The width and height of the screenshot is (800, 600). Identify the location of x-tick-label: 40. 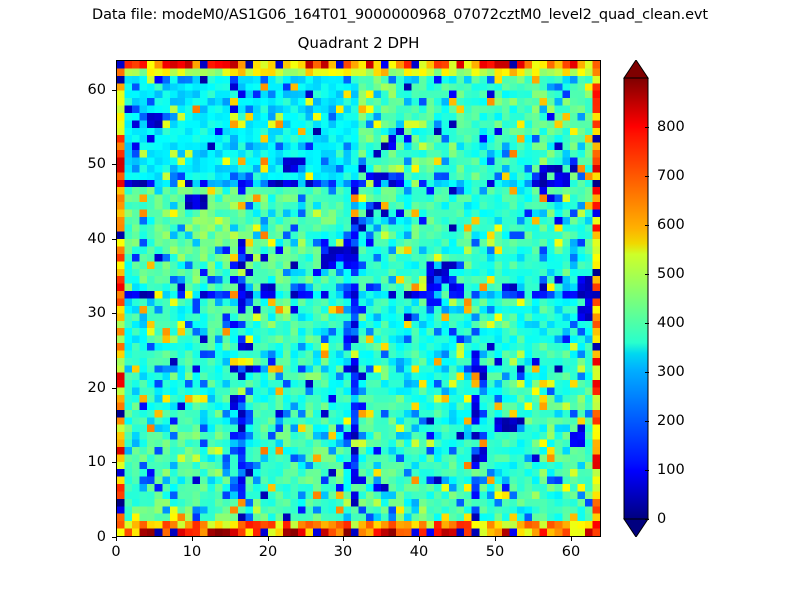
(419, 552).